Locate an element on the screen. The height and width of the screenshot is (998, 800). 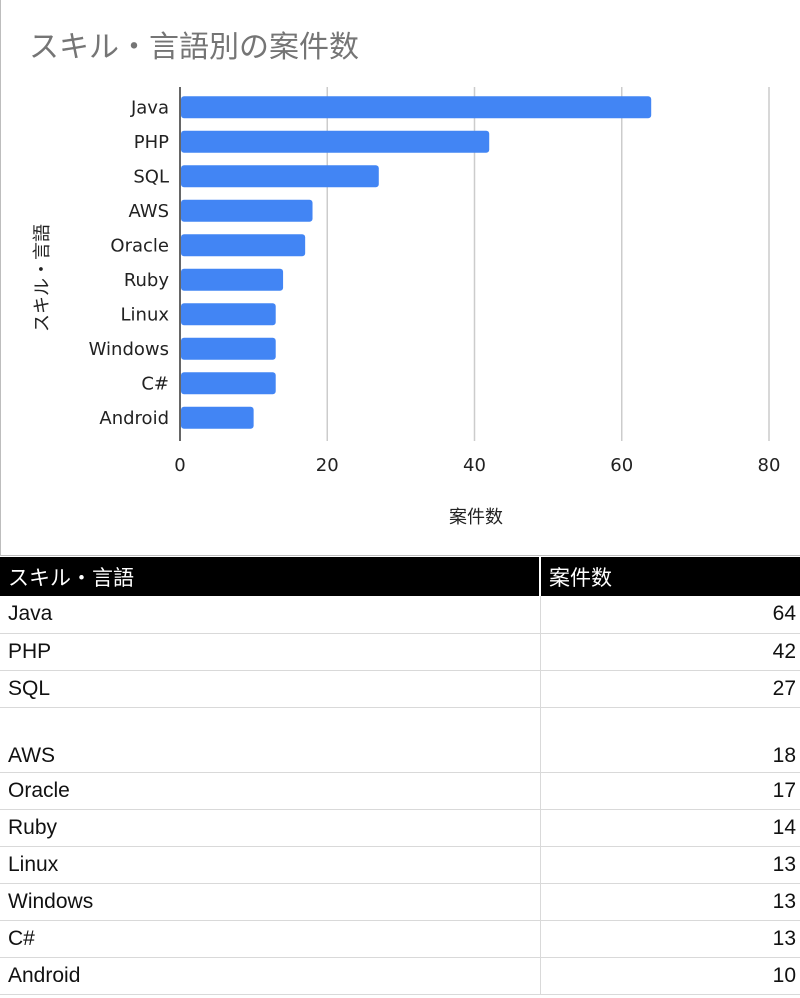
cell-count: 10 is located at coordinates (670, 976).